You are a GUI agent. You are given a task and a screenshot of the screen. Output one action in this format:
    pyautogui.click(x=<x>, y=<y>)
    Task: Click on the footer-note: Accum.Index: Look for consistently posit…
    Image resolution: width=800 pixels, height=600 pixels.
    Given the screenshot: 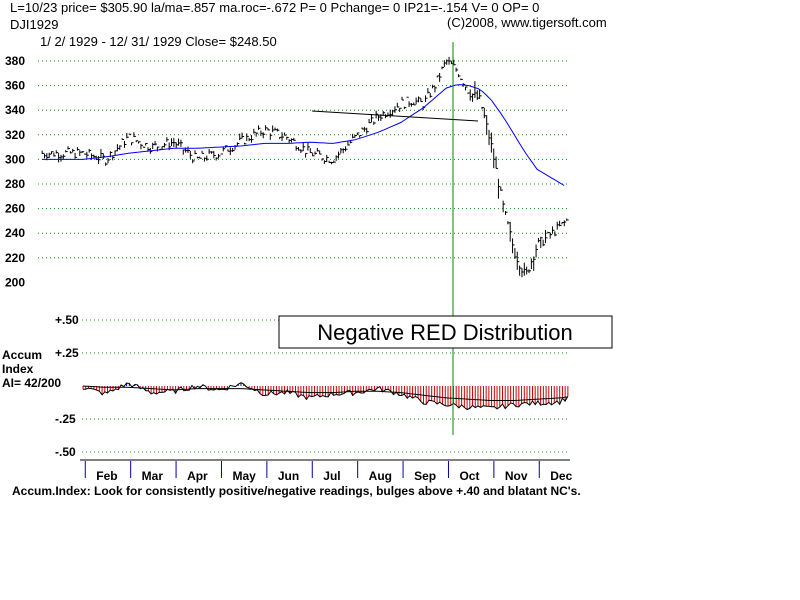 What is the action you would take?
    pyautogui.click(x=296, y=491)
    